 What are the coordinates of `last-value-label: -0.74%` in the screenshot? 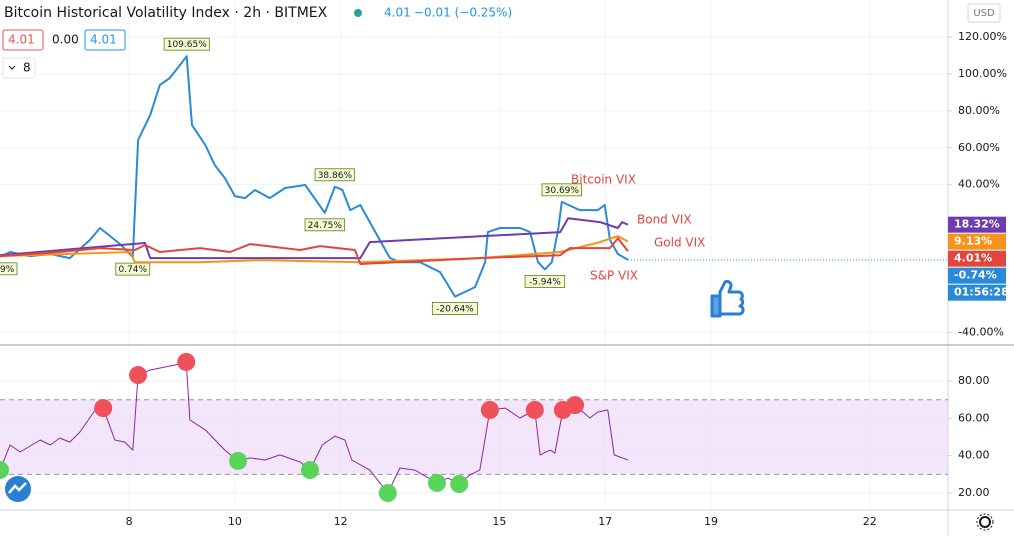 It's located at (975, 275).